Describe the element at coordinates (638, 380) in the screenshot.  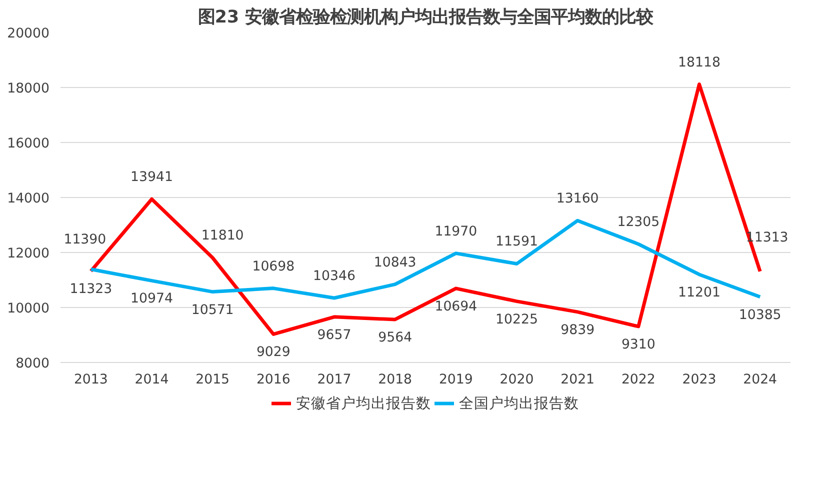
I see `x-tick-label: 2022` at that location.